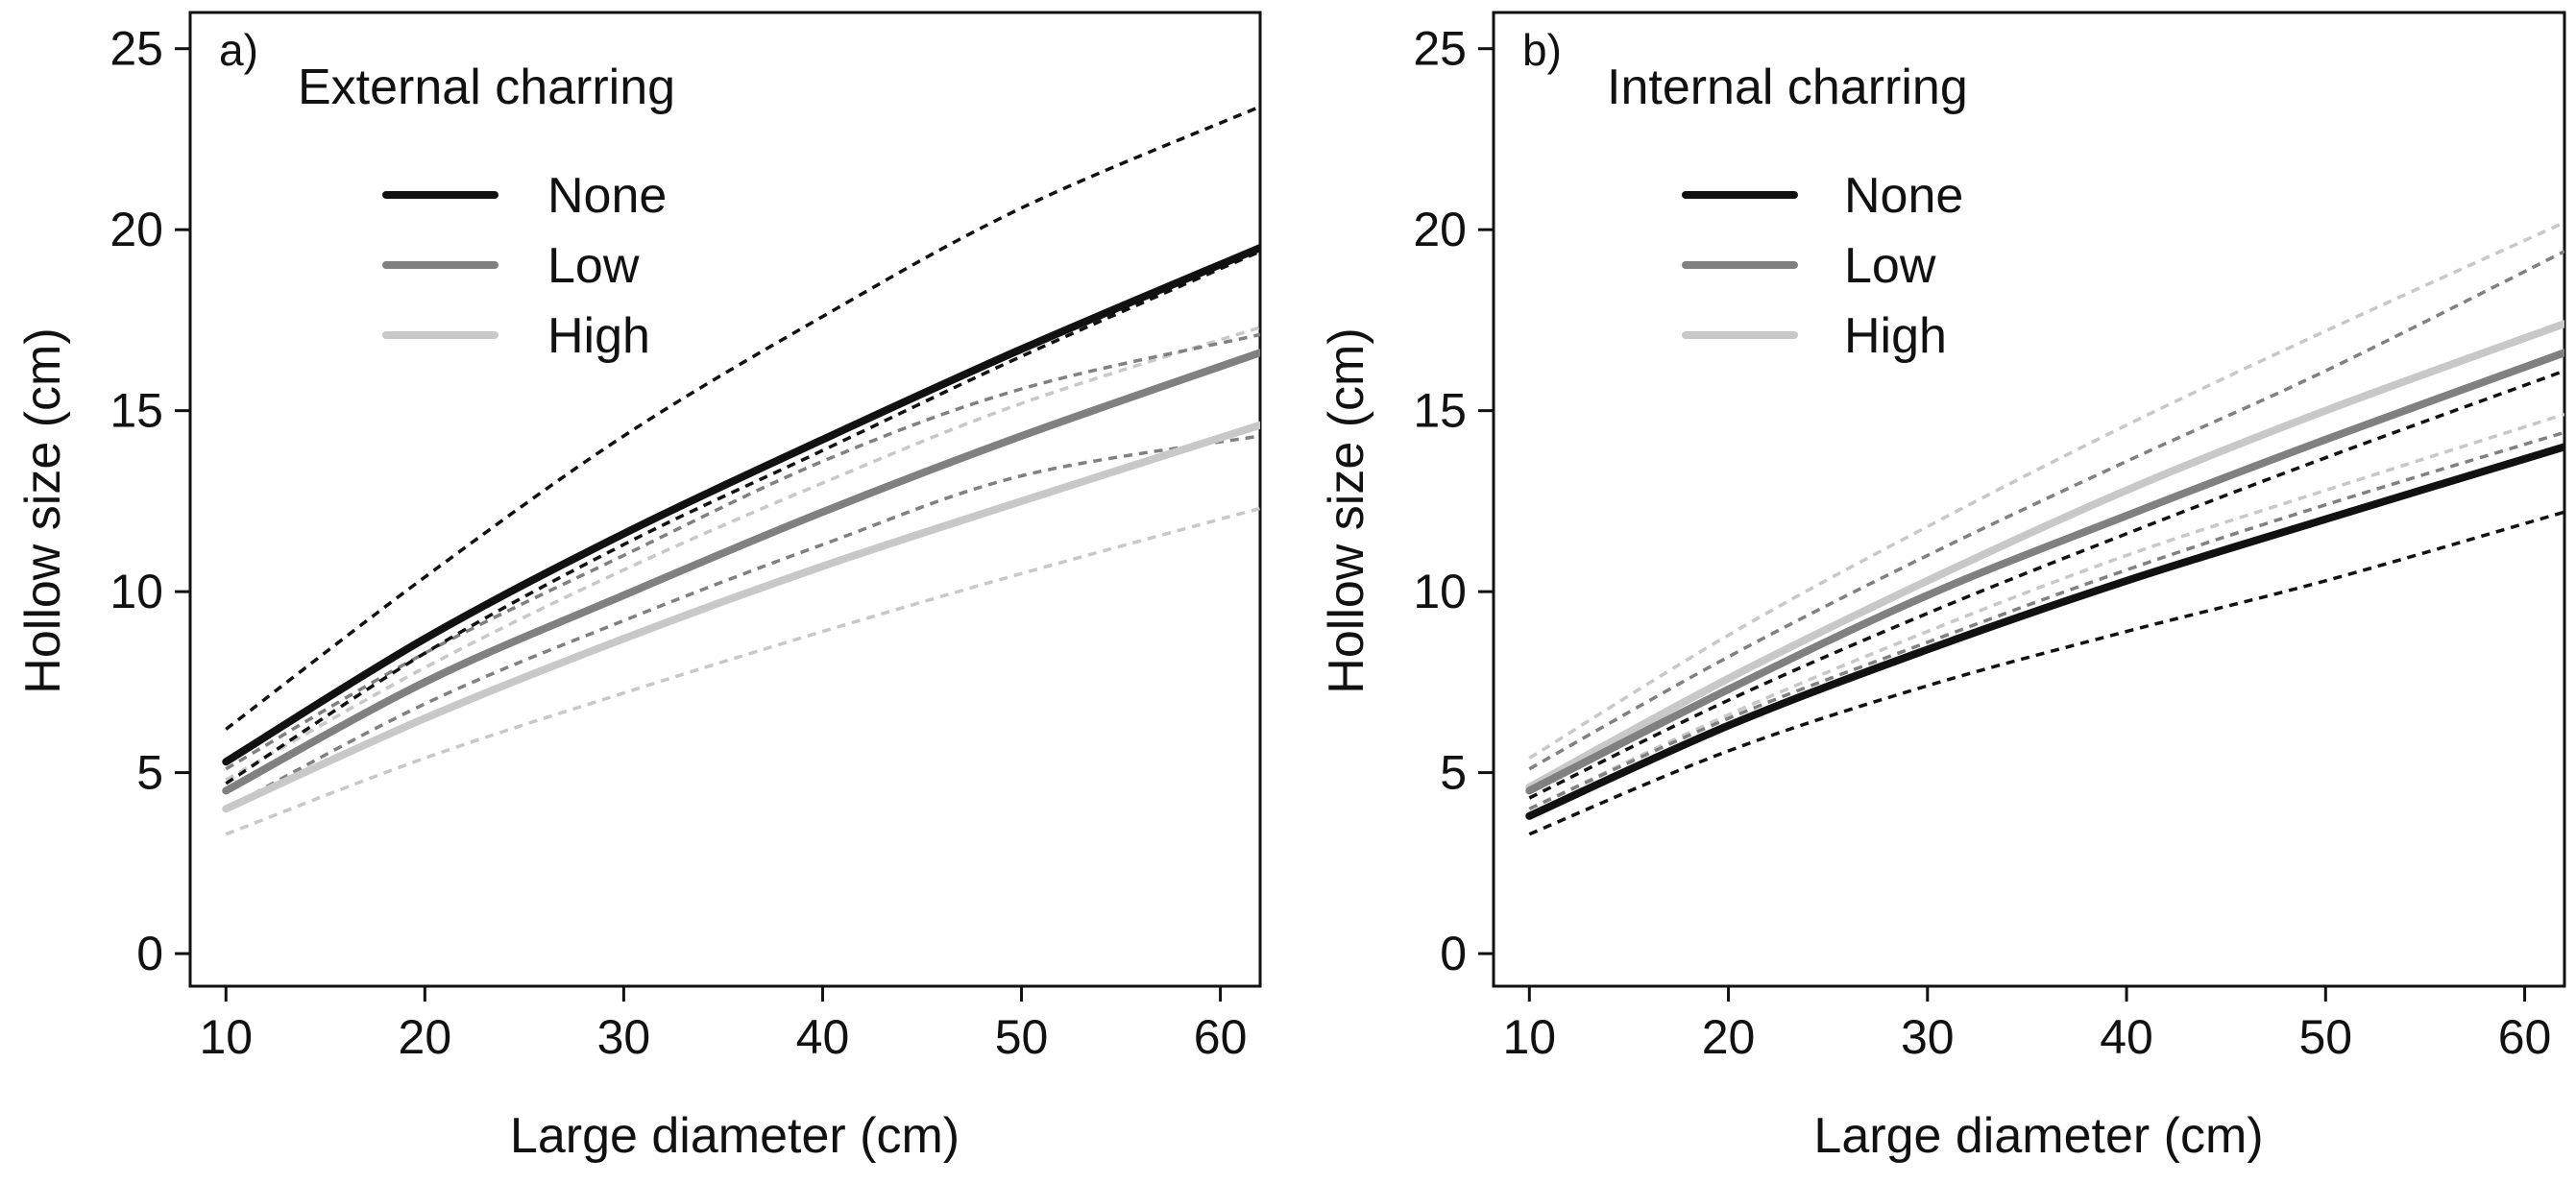 This screenshot has height=1184, width=2576. I want to click on panel-label: b), so click(1542, 50).